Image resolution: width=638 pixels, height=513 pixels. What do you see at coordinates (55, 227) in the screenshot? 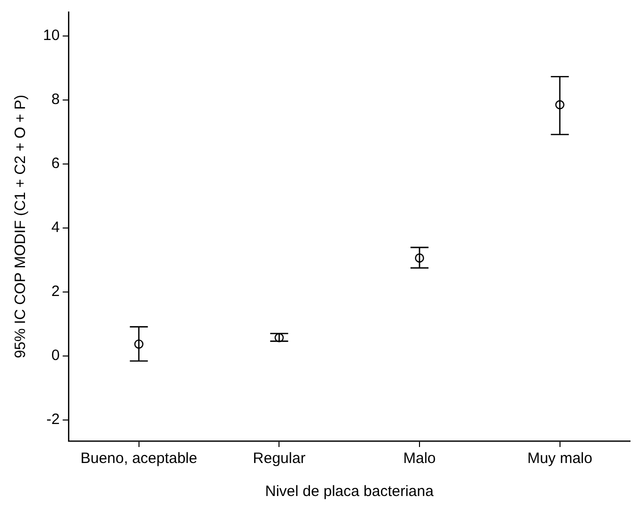
I see `y-tick-label: 4` at bounding box center [55, 227].